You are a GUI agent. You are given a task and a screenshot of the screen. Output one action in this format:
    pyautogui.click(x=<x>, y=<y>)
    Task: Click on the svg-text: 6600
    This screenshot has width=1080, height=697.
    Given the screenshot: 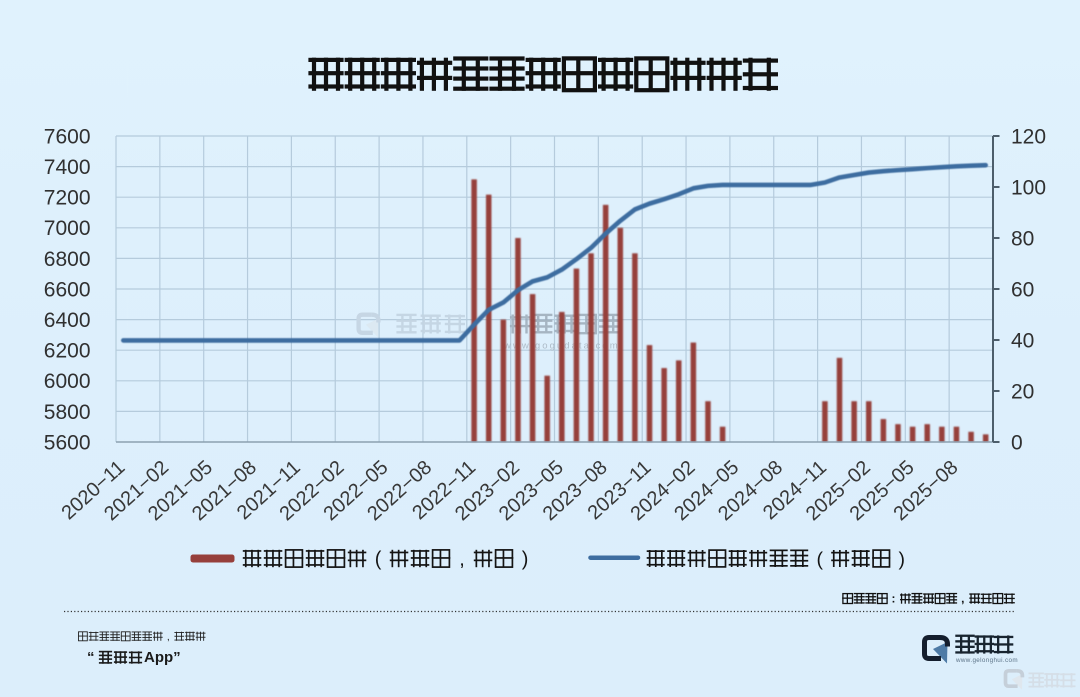 What is the action you would take?
    pyautogui.click(x=67, y=289)
    